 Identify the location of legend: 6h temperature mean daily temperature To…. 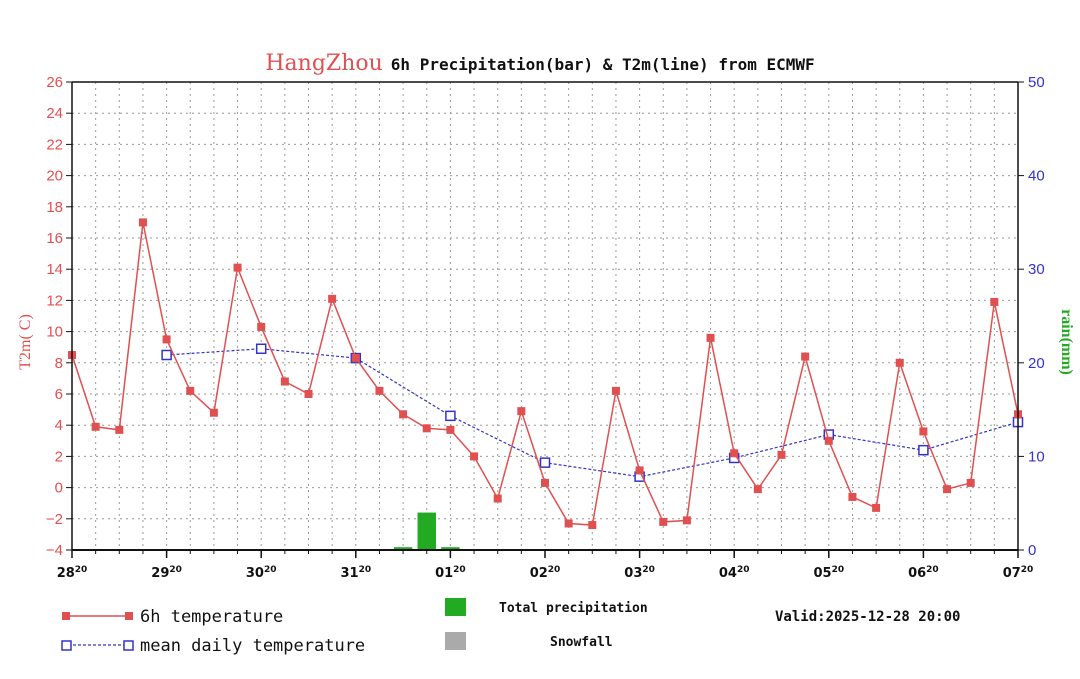
(510, 627).